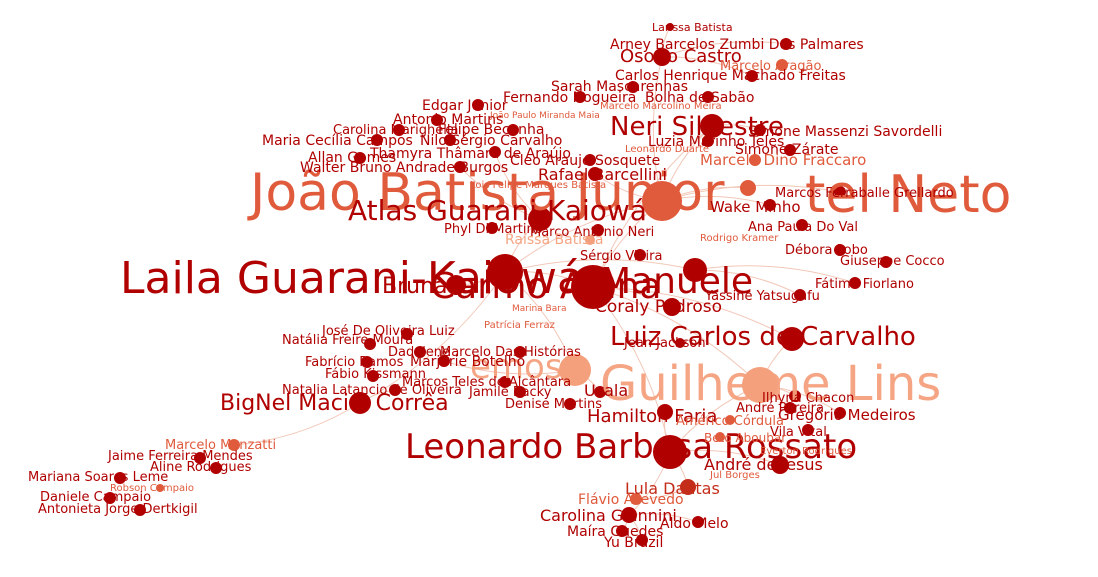  I want to click on node-simonez, so click(790, 150).